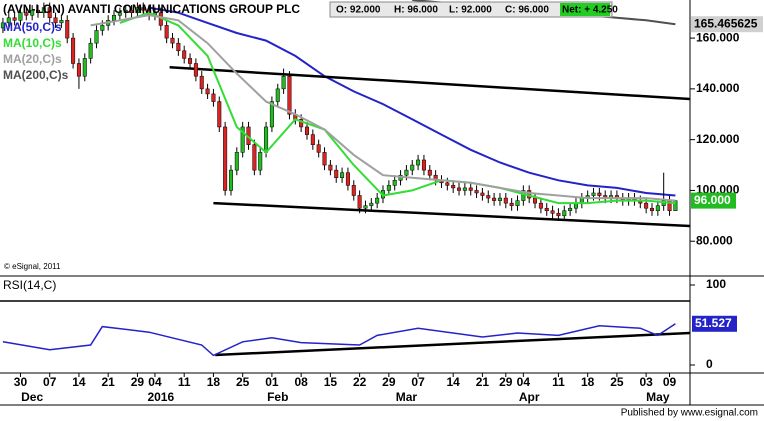 The image size is (764, 421). Describe the element at coordinates (718, 37) in the screenshot. I see `y-tick-label: 160.000` at that location.